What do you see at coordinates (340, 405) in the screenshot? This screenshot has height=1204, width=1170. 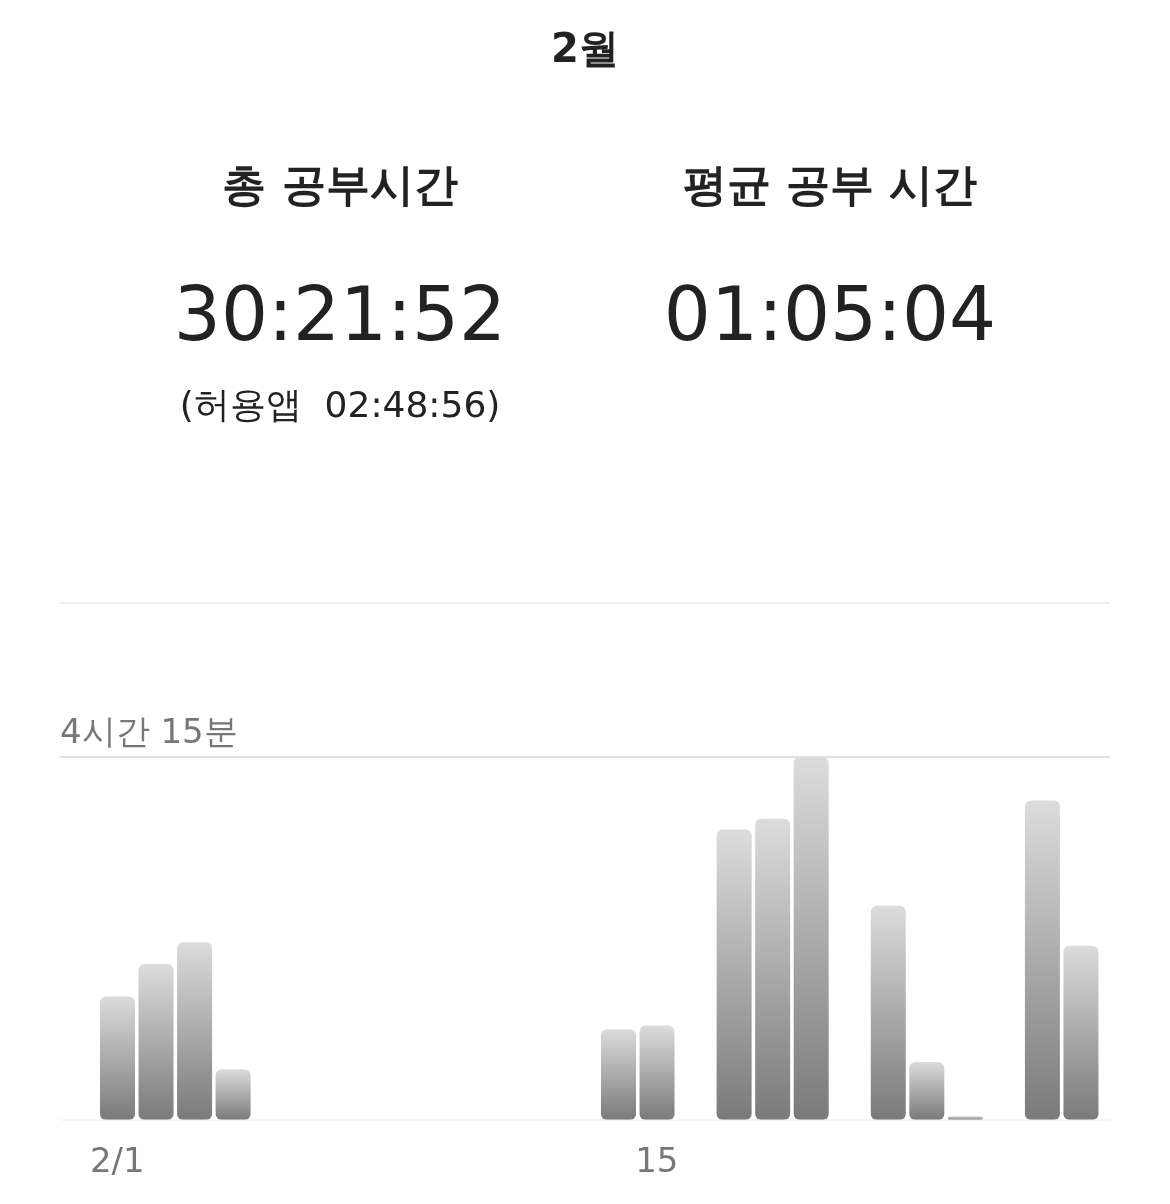 I see `text: (허용앱 02:48:56)` at bounding box center [340, 405].